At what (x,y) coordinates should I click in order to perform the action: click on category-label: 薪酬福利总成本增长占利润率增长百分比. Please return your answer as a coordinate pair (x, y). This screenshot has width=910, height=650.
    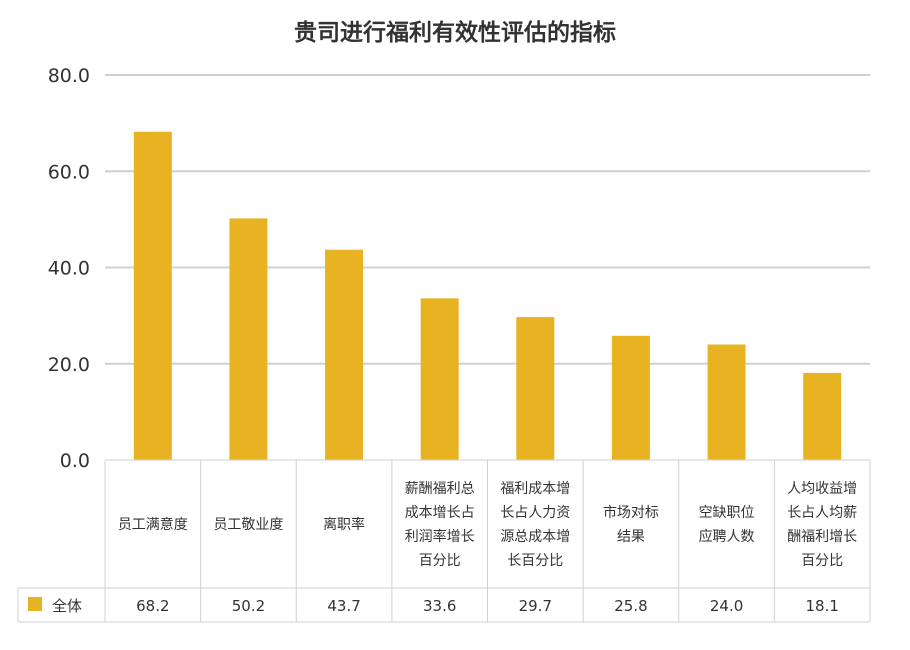
    Looking at the image, I should click on (440, 525).